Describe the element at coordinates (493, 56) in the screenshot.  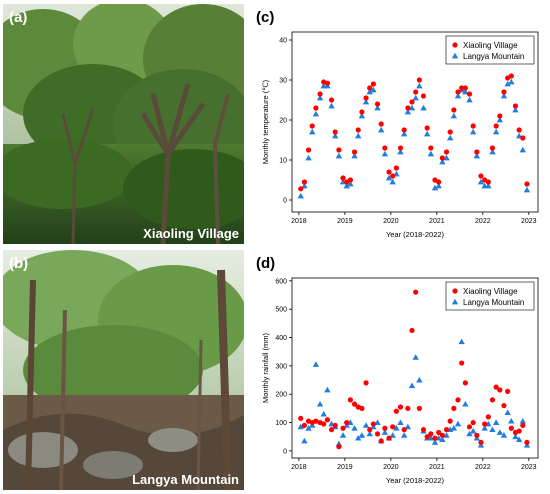
I see `legend-label: Langya Mountain` at that location.